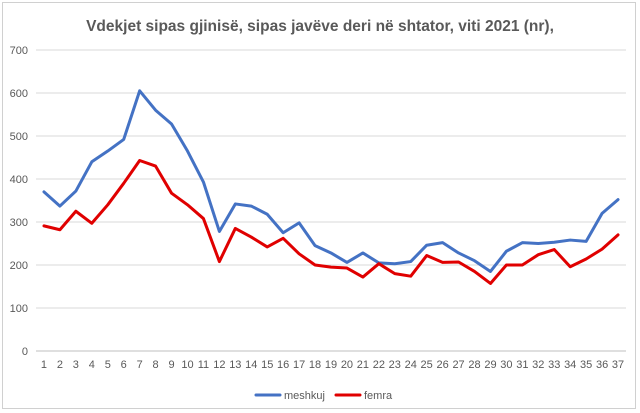 The width and height of the screenshot is (640, 413). What do you see at coordinates (19, 51) in the screenshot?
I see `y-tick-label: 700` at bounding box center [19, 51].